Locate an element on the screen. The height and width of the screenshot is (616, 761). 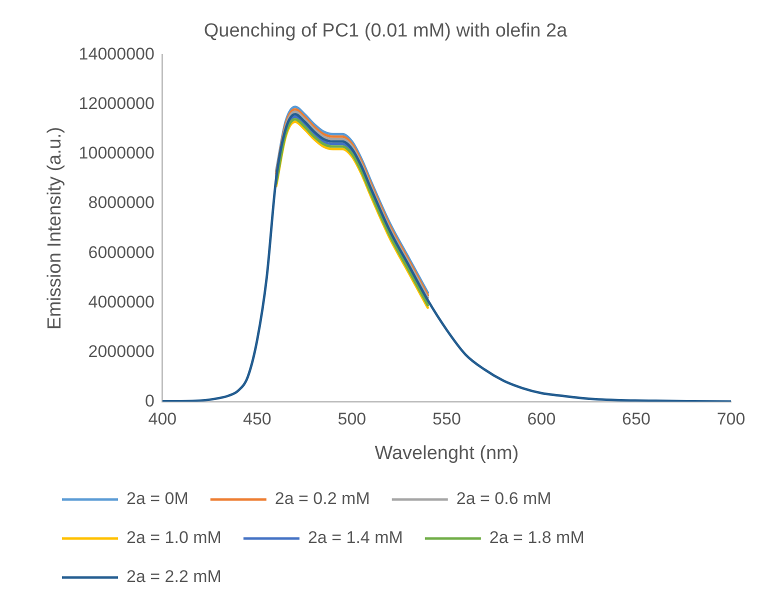
x-tick-label: 600 is located at coordinates (541, 419).